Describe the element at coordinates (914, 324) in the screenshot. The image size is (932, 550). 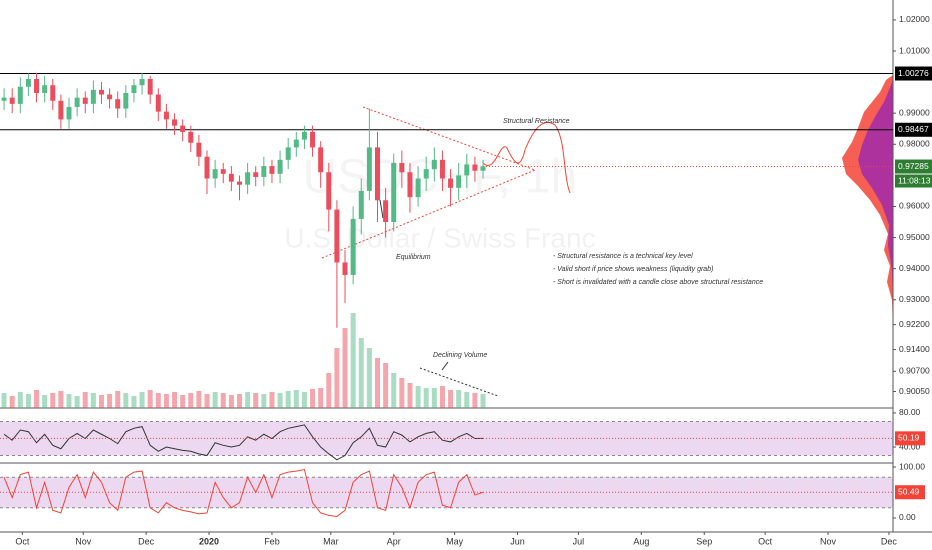
I see `y-tick-label: 0.92200` at that location.